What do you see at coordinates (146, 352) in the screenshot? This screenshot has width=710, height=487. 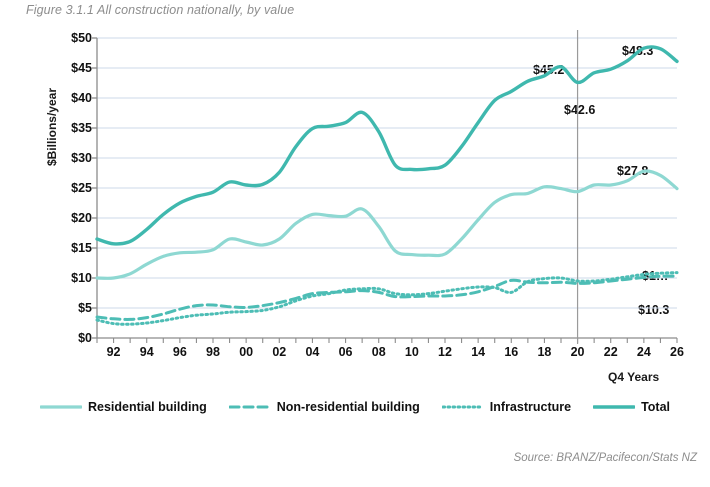 I see `x-axis-tick-label: 94` at bounding box center [146, 352].